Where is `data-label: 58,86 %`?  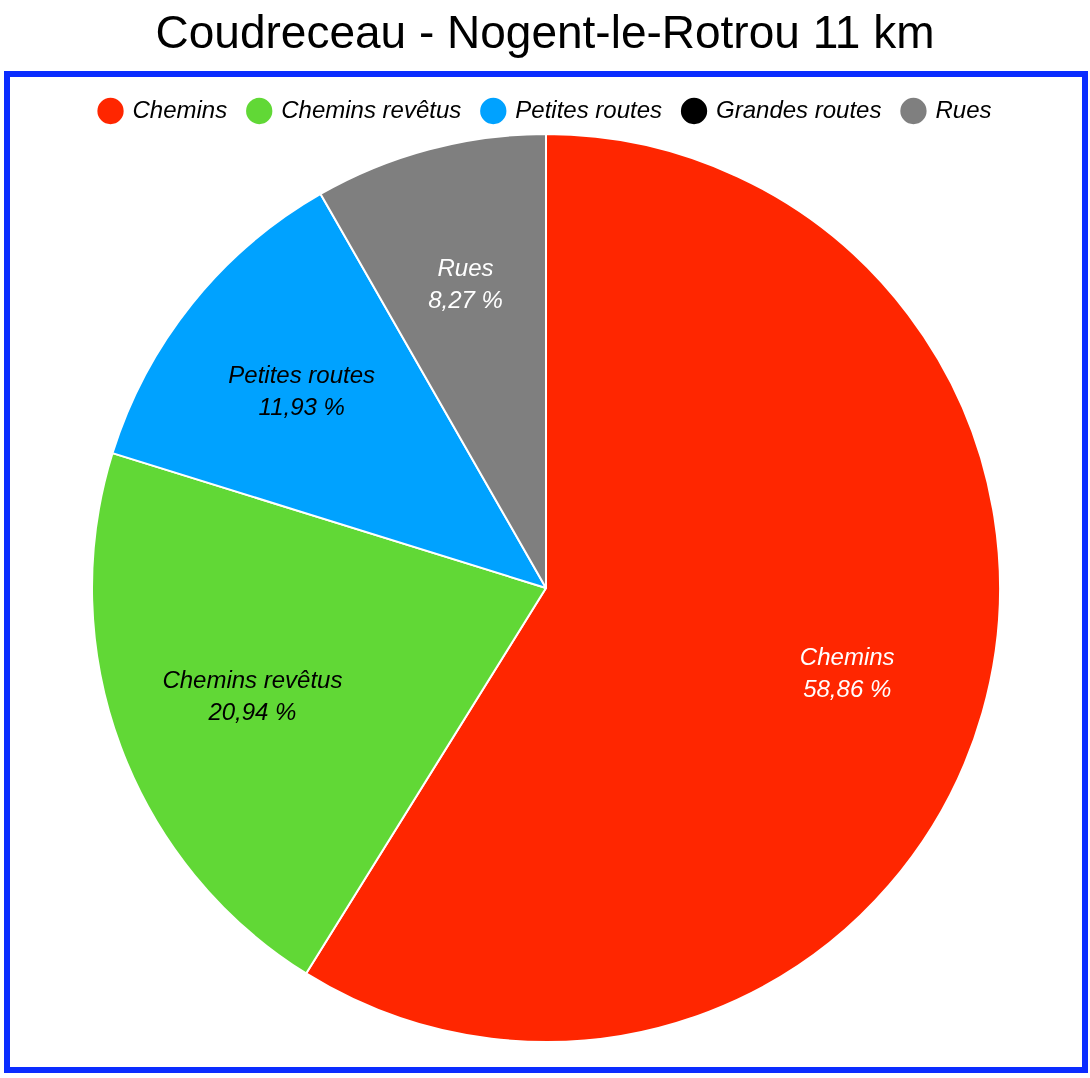
data-label: 58,86 % is located at coordinates (847, 688).